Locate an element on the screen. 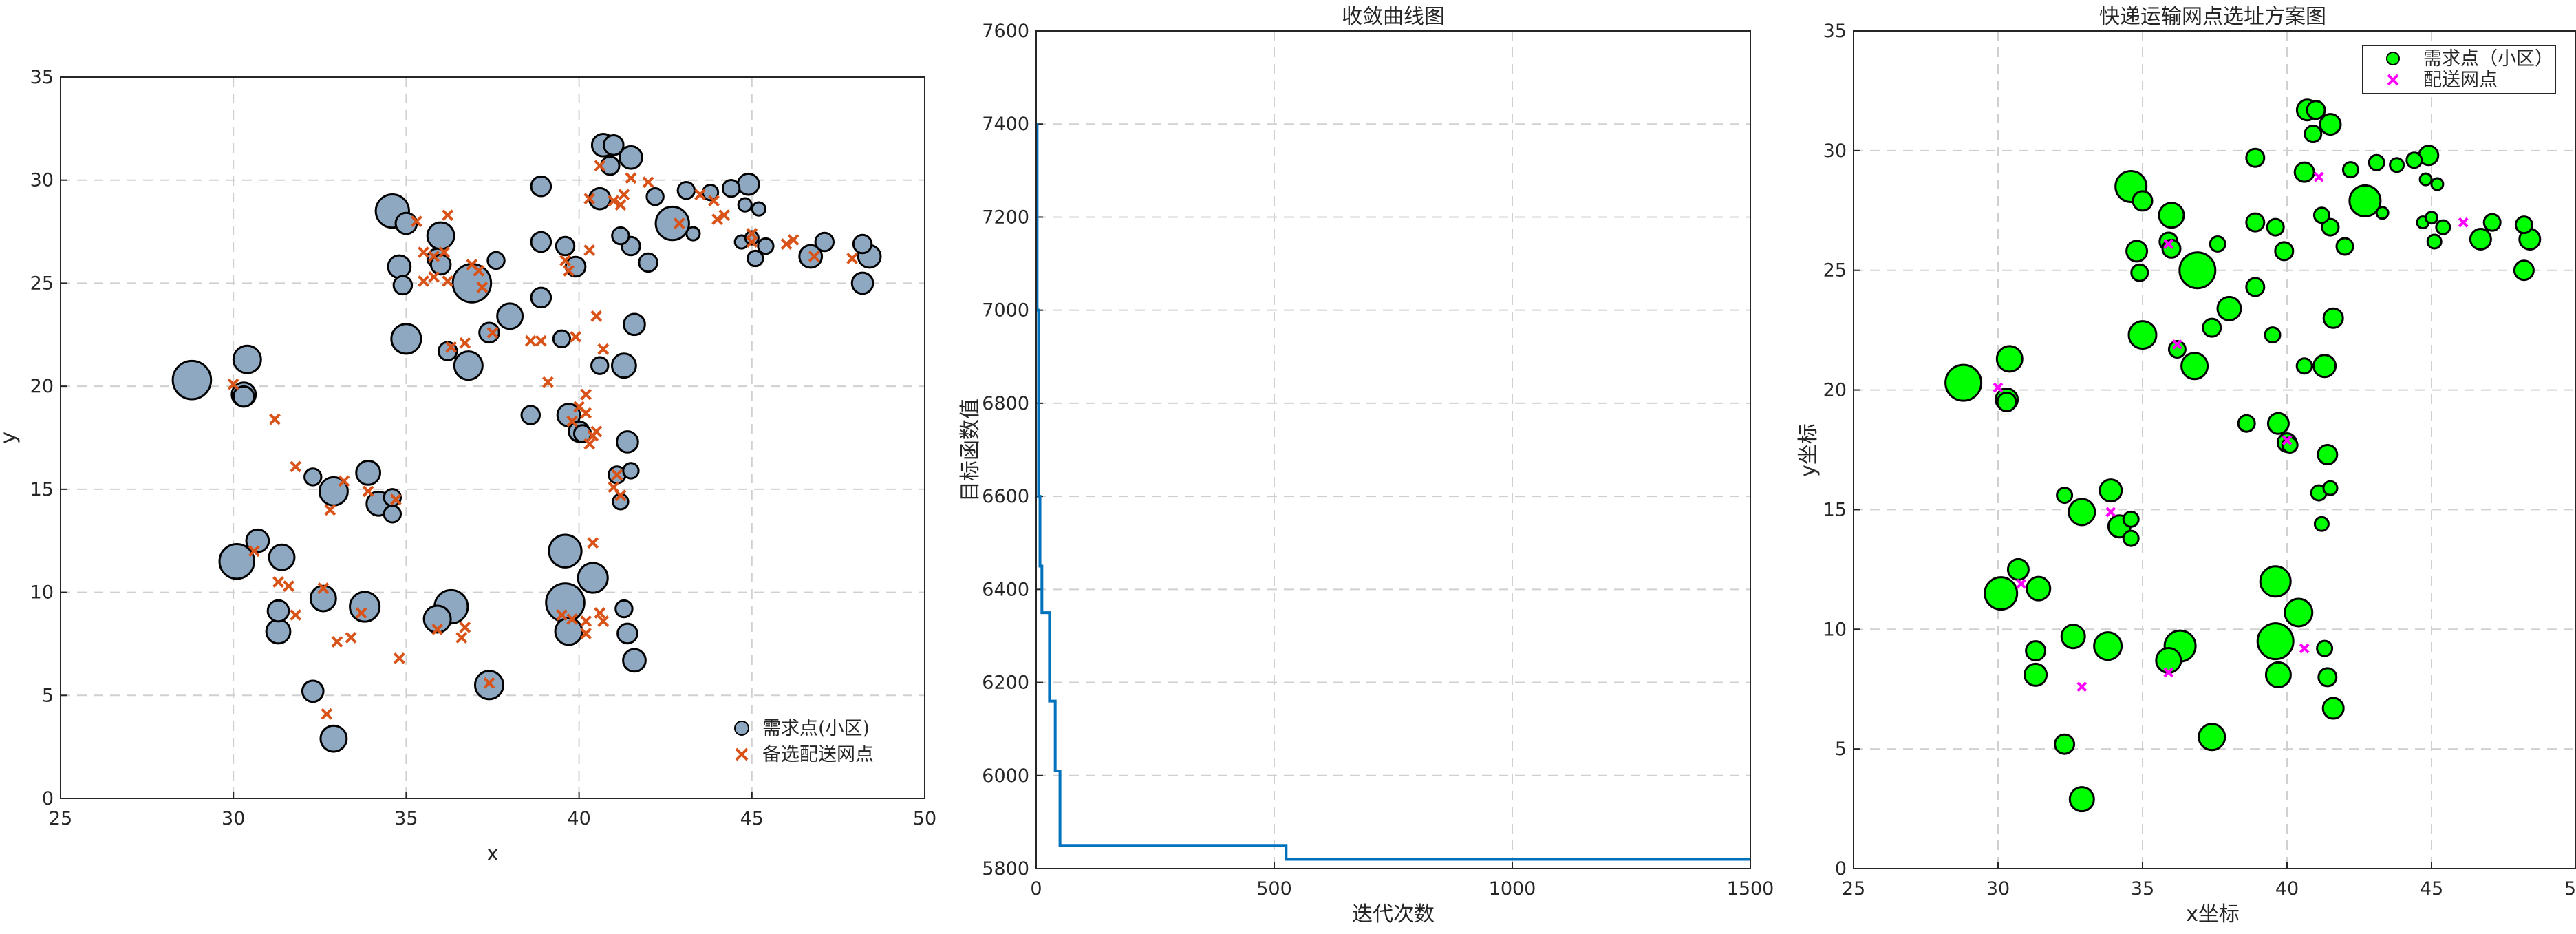 The width and height of the screenshot is (2576, 934). y-axis-label: y坐标 is located at coordinates (1808, 450).